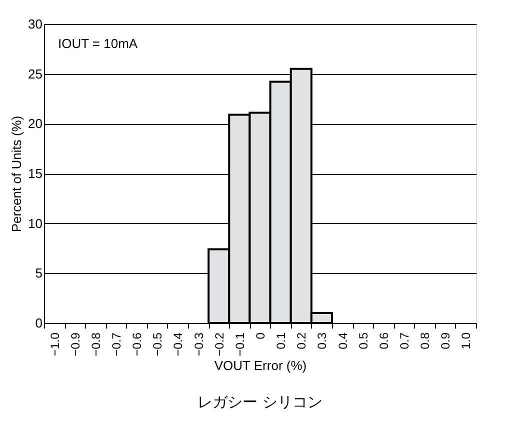  I want to click on x-tick-label: −0.1, so click(239, 344).